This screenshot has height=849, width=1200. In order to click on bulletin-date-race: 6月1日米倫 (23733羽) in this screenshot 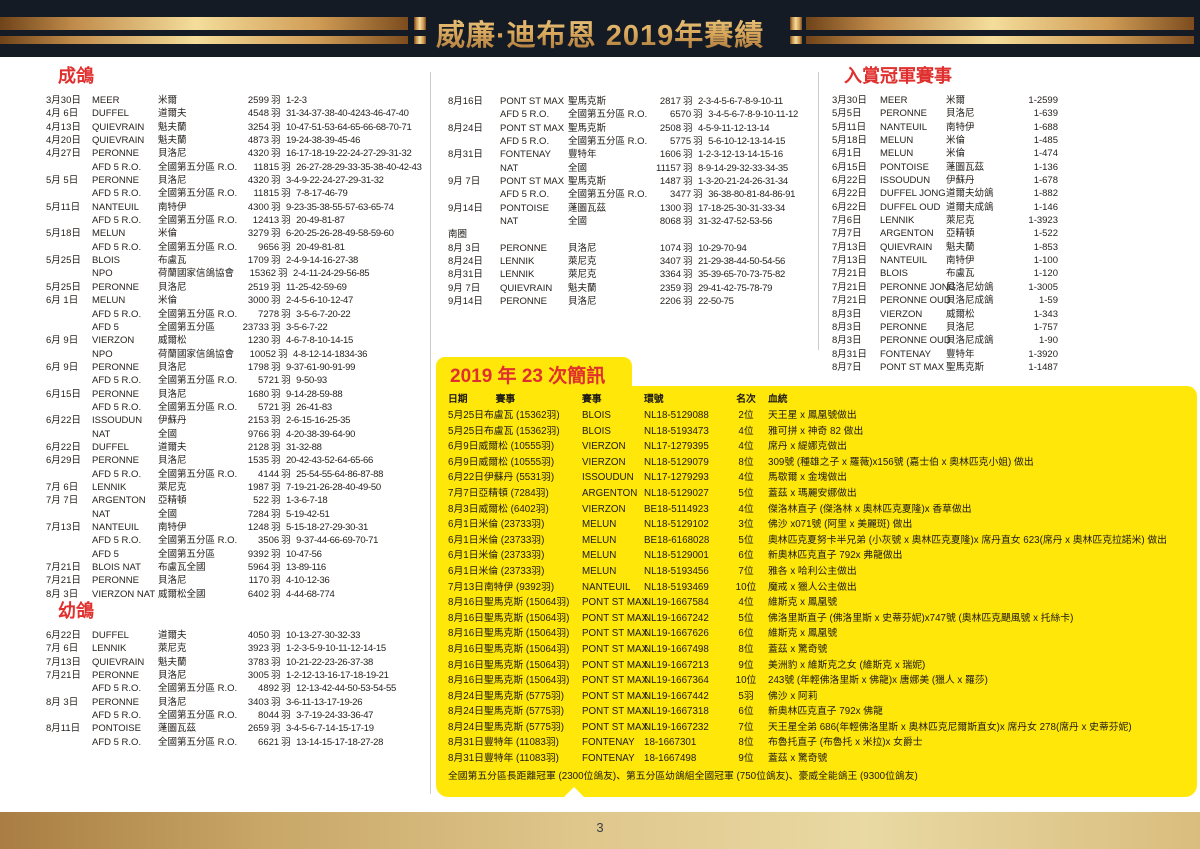, I will do `click(496, 556)`.